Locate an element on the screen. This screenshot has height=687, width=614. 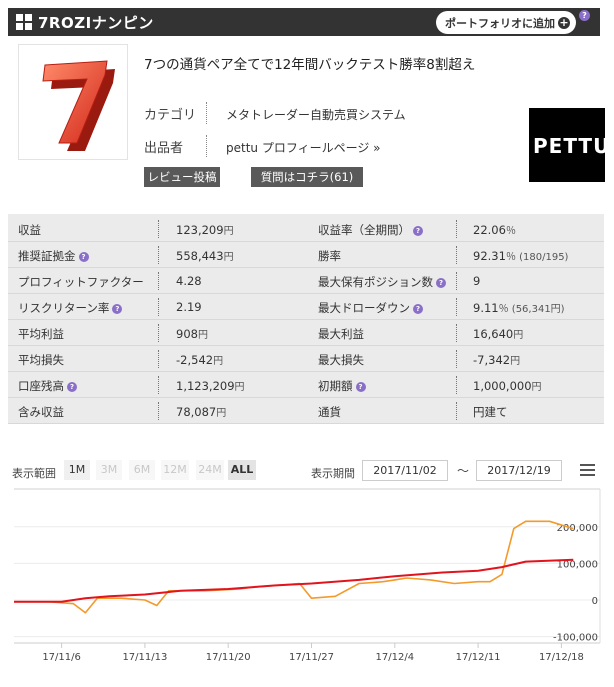
stat-label: 初期額? is located at coordinates (342, 386).